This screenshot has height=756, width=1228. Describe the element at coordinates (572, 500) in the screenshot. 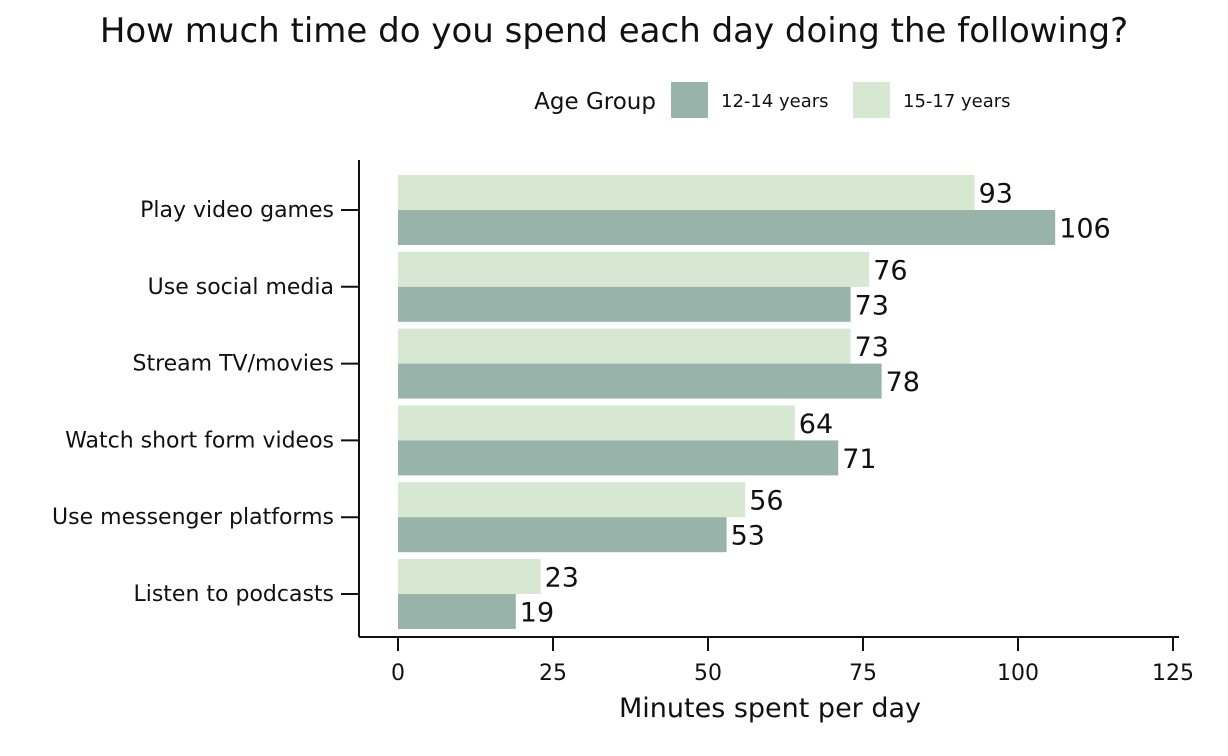

I see `bar-15-17-years-use-messenger-platforms` at that location.